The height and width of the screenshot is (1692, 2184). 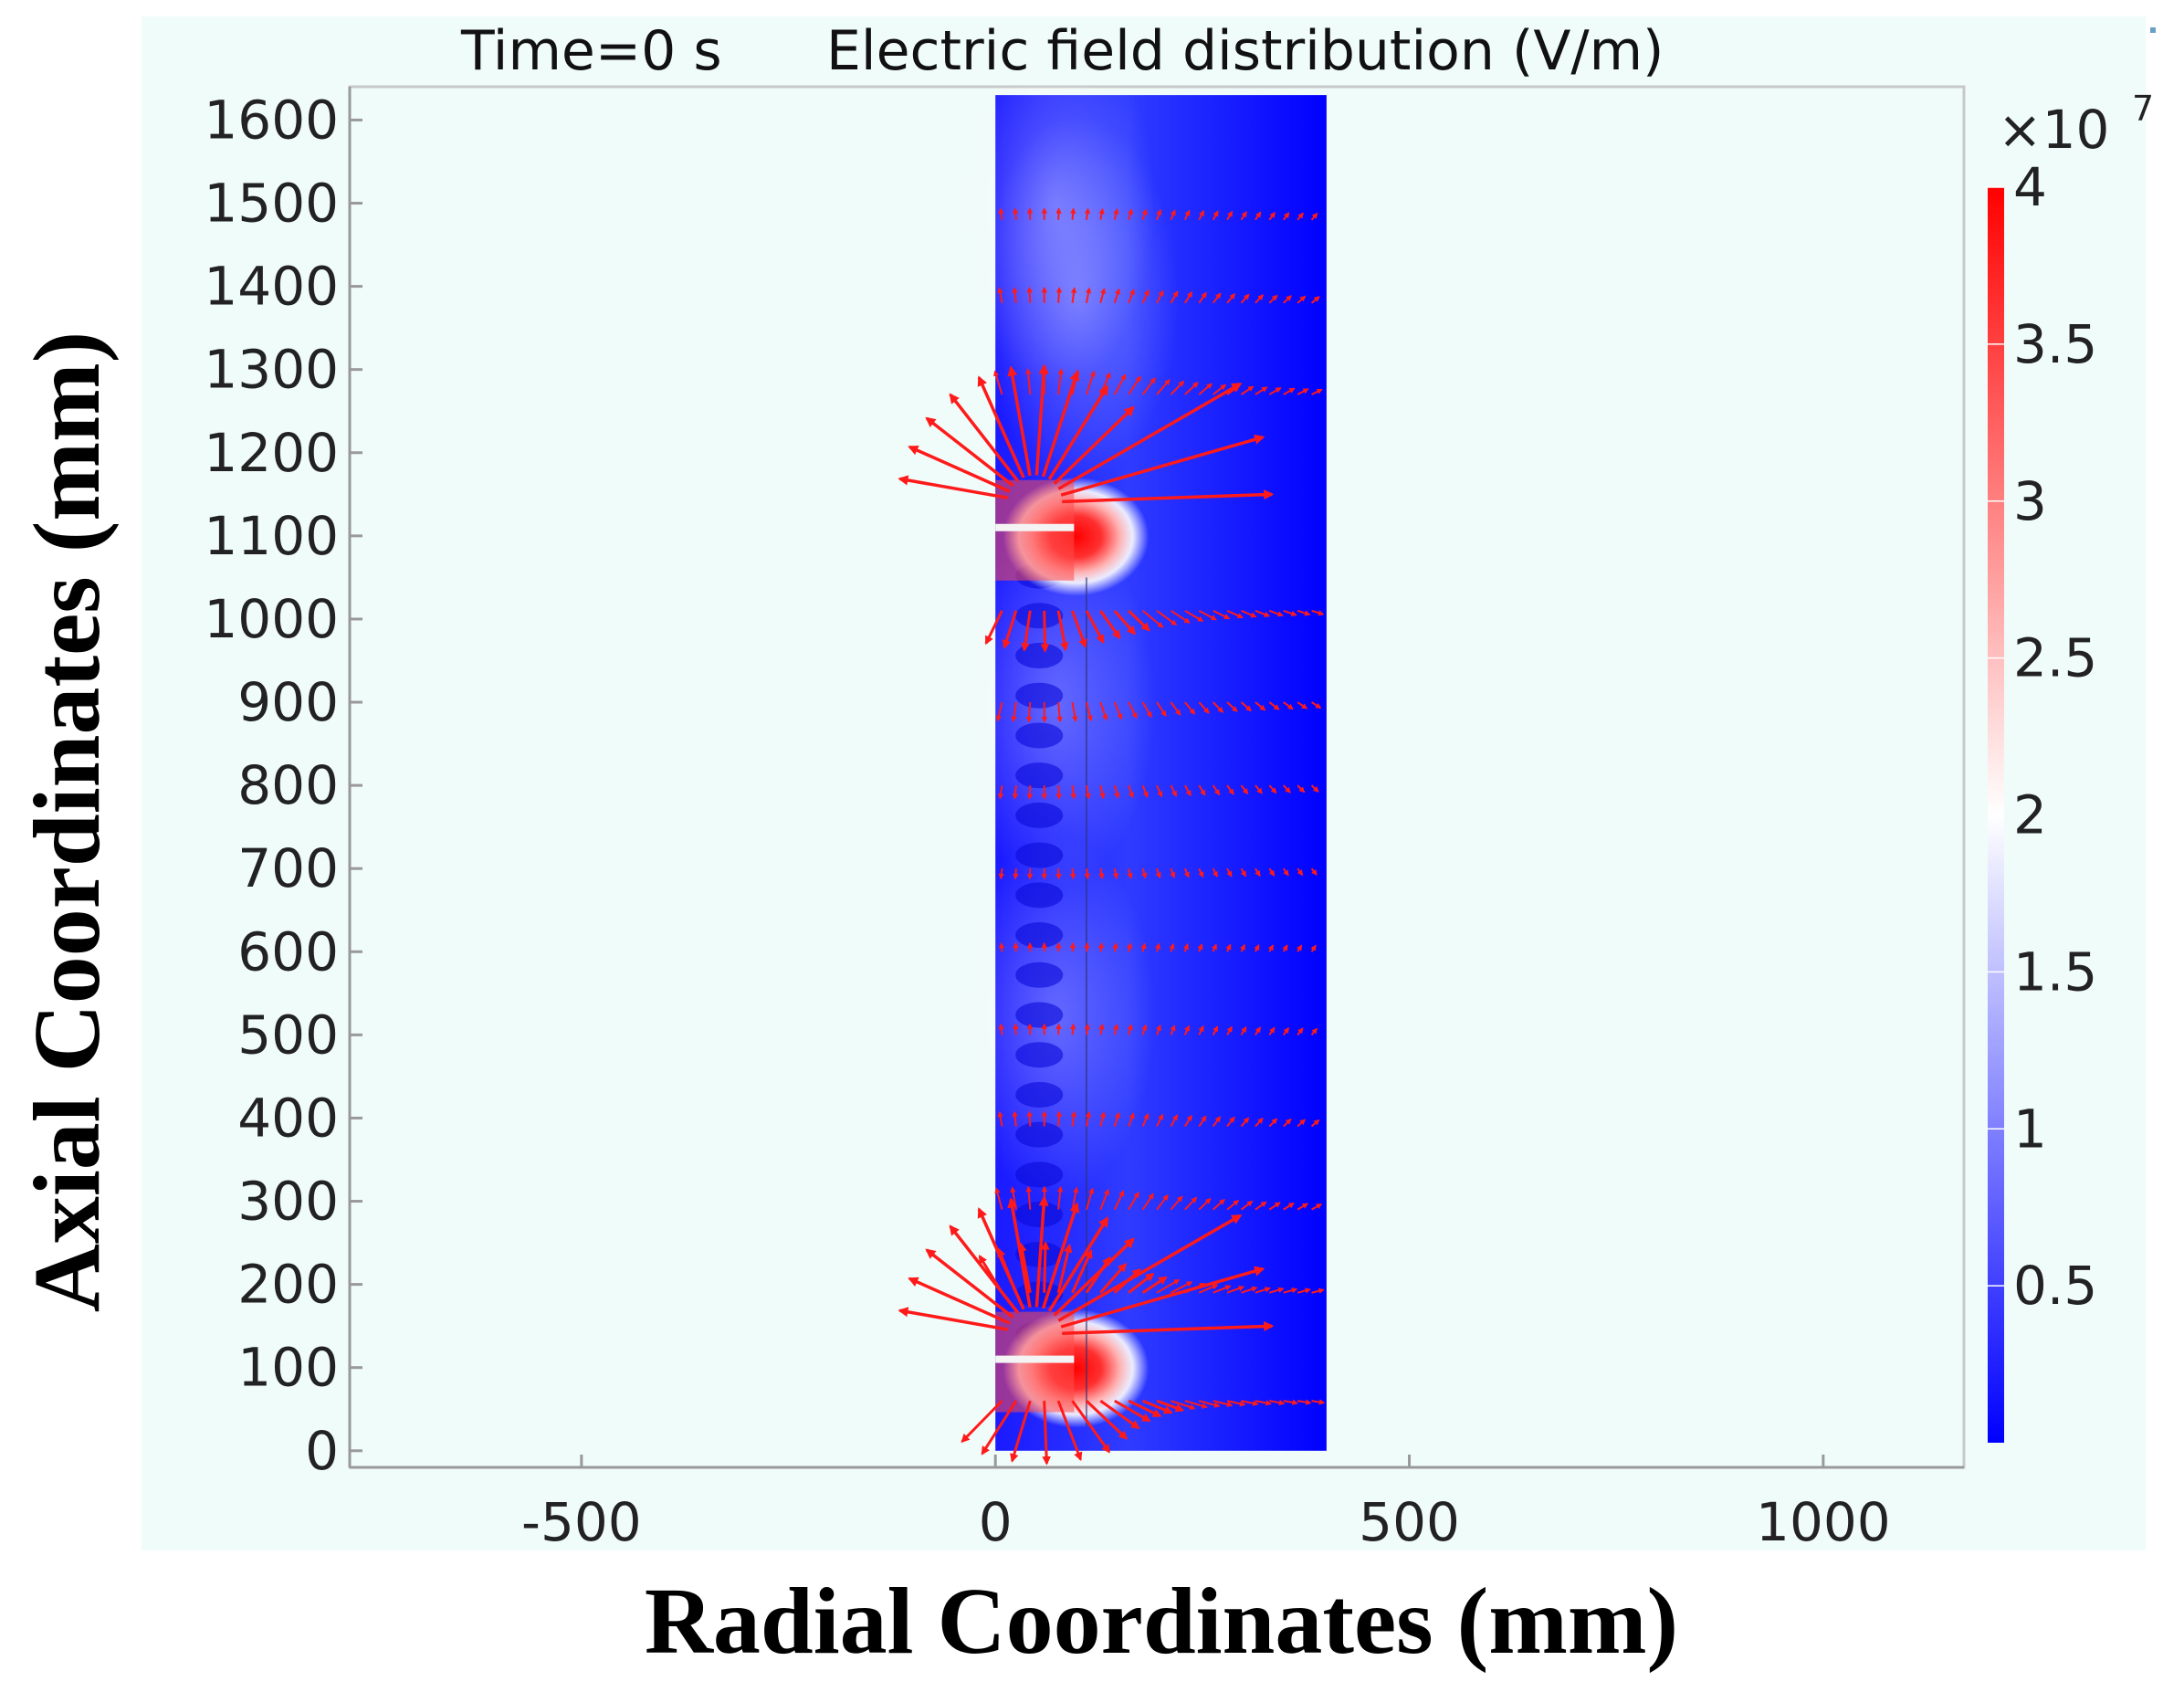 What do you see at coordinates (288, 1285) in the screenshot?
I see `y-tick-label: 200` at bounding box center [288, 1285].